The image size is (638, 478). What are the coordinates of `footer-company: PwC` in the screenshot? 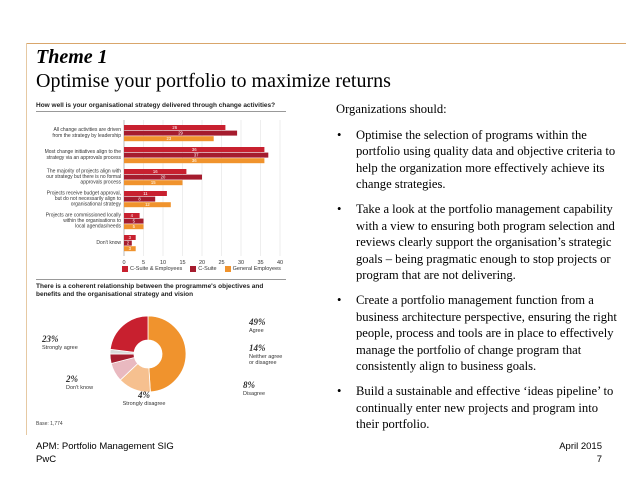 It's located at (46, 459).